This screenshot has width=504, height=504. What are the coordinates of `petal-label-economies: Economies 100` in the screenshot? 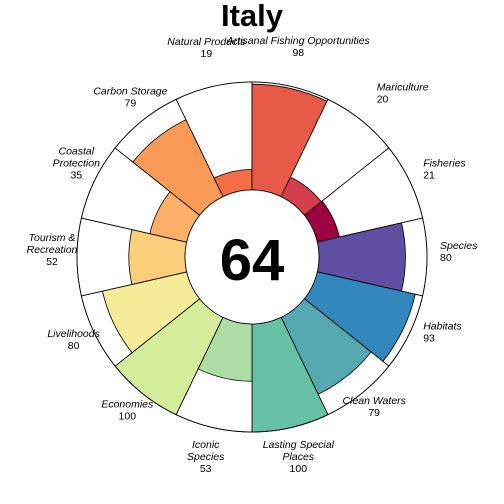 It's located at (127, 410).